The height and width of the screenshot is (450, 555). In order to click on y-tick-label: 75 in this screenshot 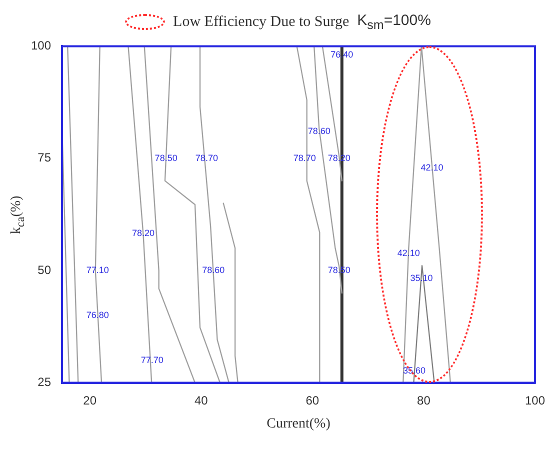, I will do `click(45, 157)`.